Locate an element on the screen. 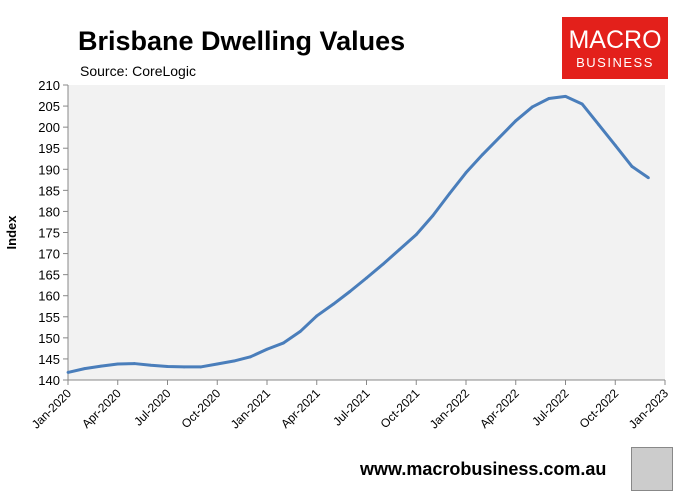  macrobusiness-logo: MACRO BUSINESS is located at coordinates (615, 48).